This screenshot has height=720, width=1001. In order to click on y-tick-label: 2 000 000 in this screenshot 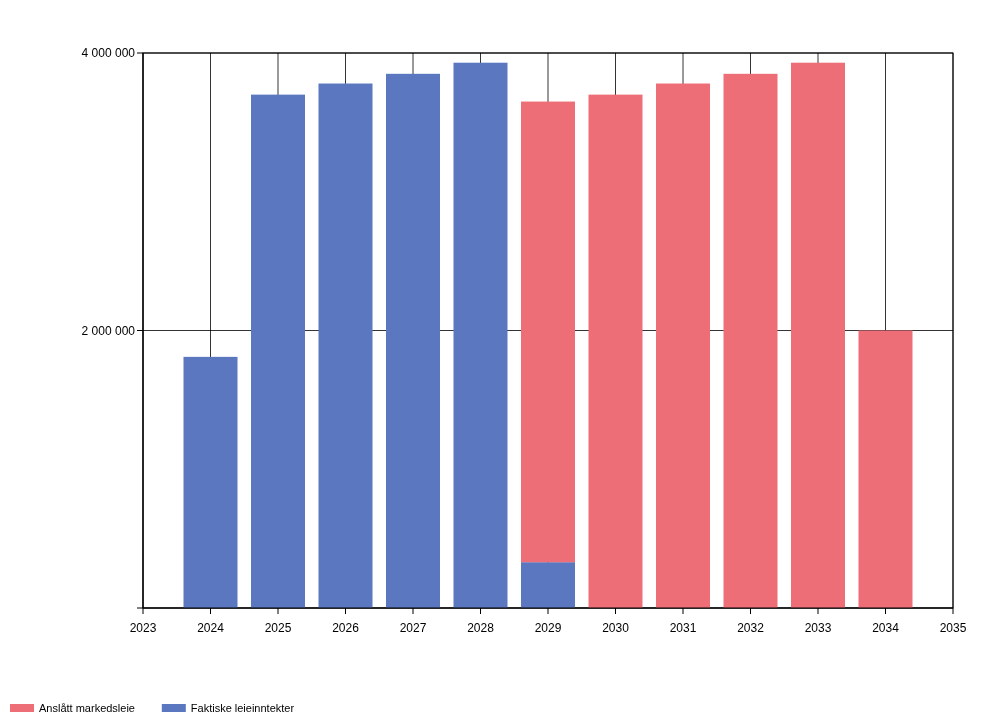, I will do `click(108, 330)`.